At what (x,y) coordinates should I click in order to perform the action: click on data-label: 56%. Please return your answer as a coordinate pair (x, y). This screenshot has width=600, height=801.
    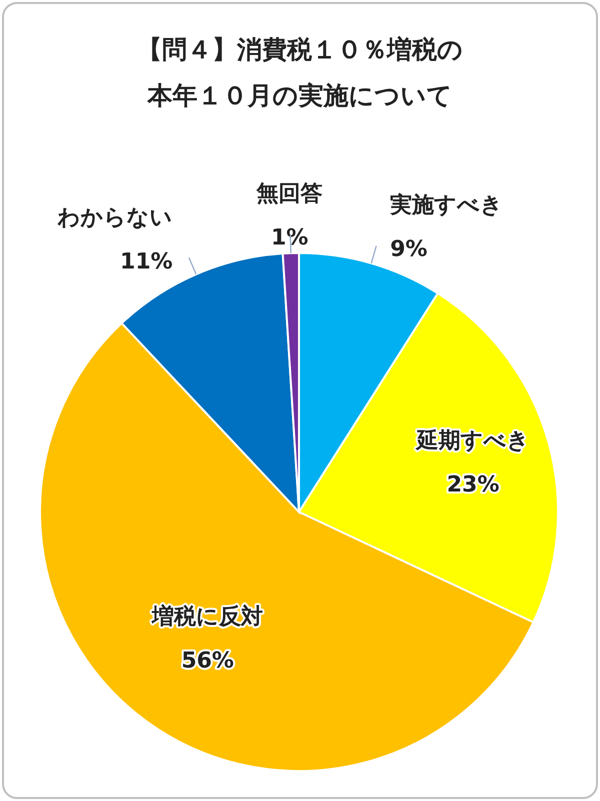
    Looking at the image, I should click on (207, 661).